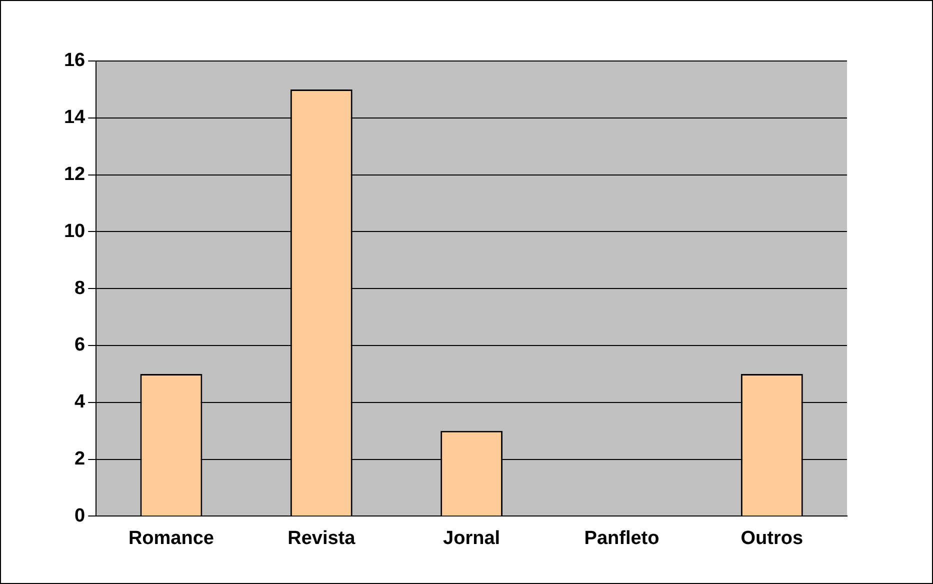  Describe the element at coordinates (80, 402) in the screenshot. I see `y-tick-label: 4` at that location.